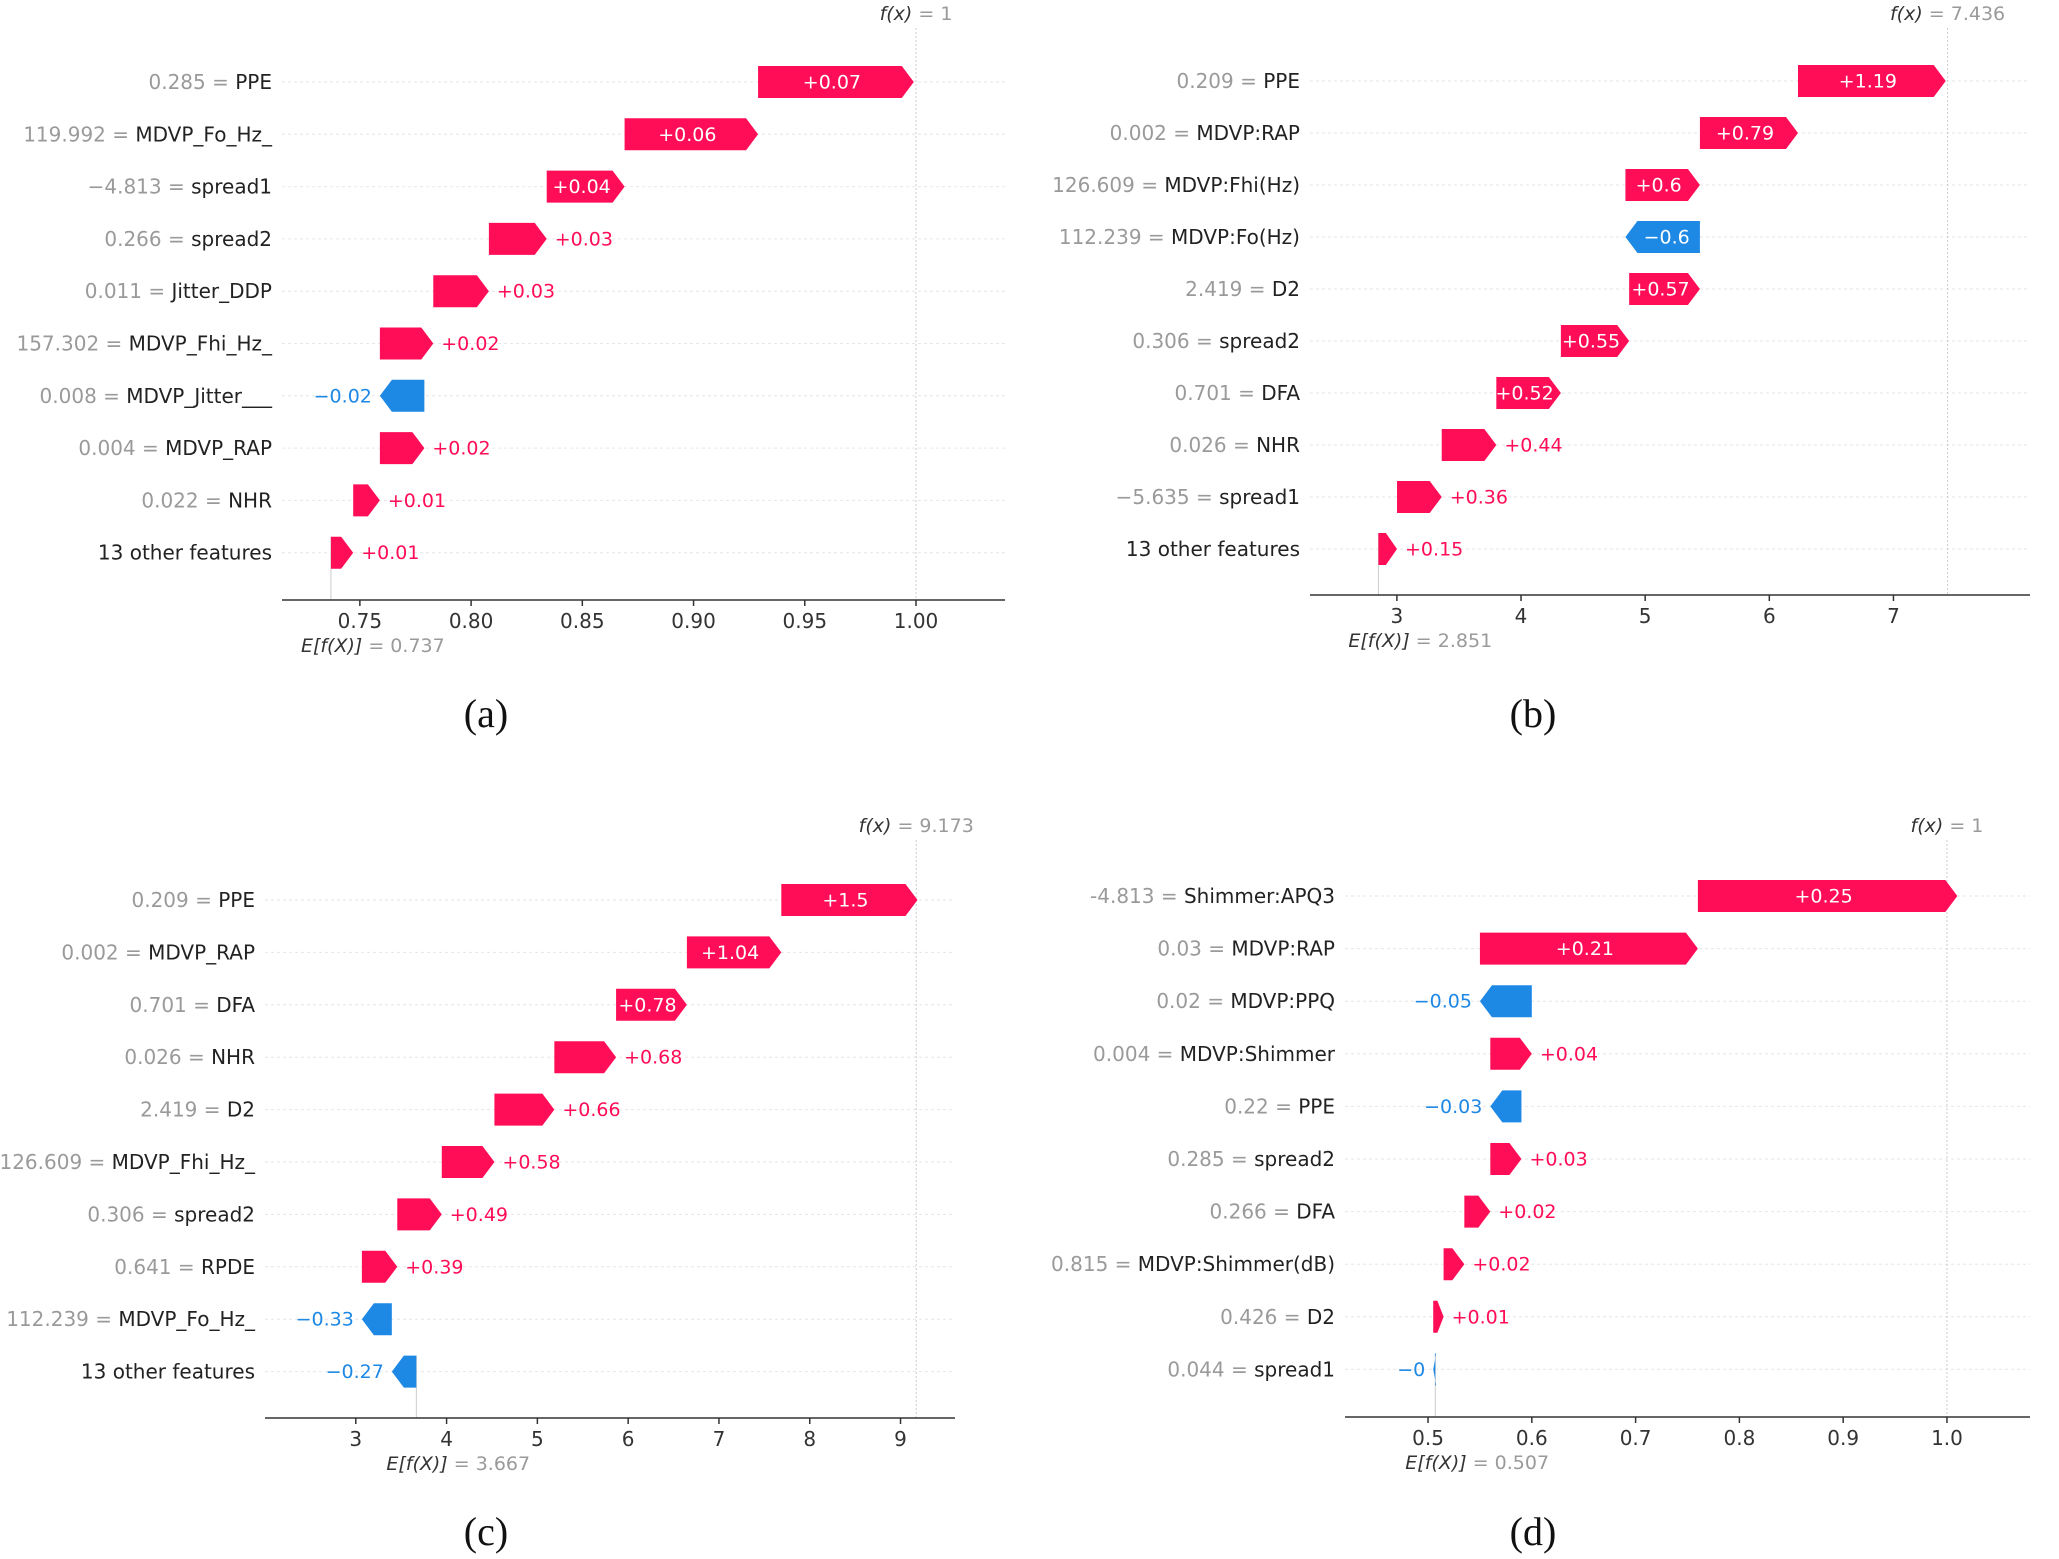 The width and height of the screenshot is (2059, 1559). I want to click on x-tick-label: 0.85, so click(582, 621).